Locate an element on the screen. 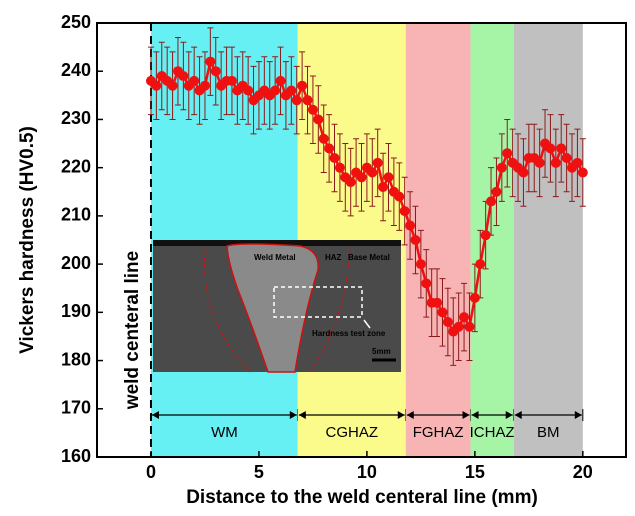  y-tick-label: 160 is located at coordinates (76, 456).